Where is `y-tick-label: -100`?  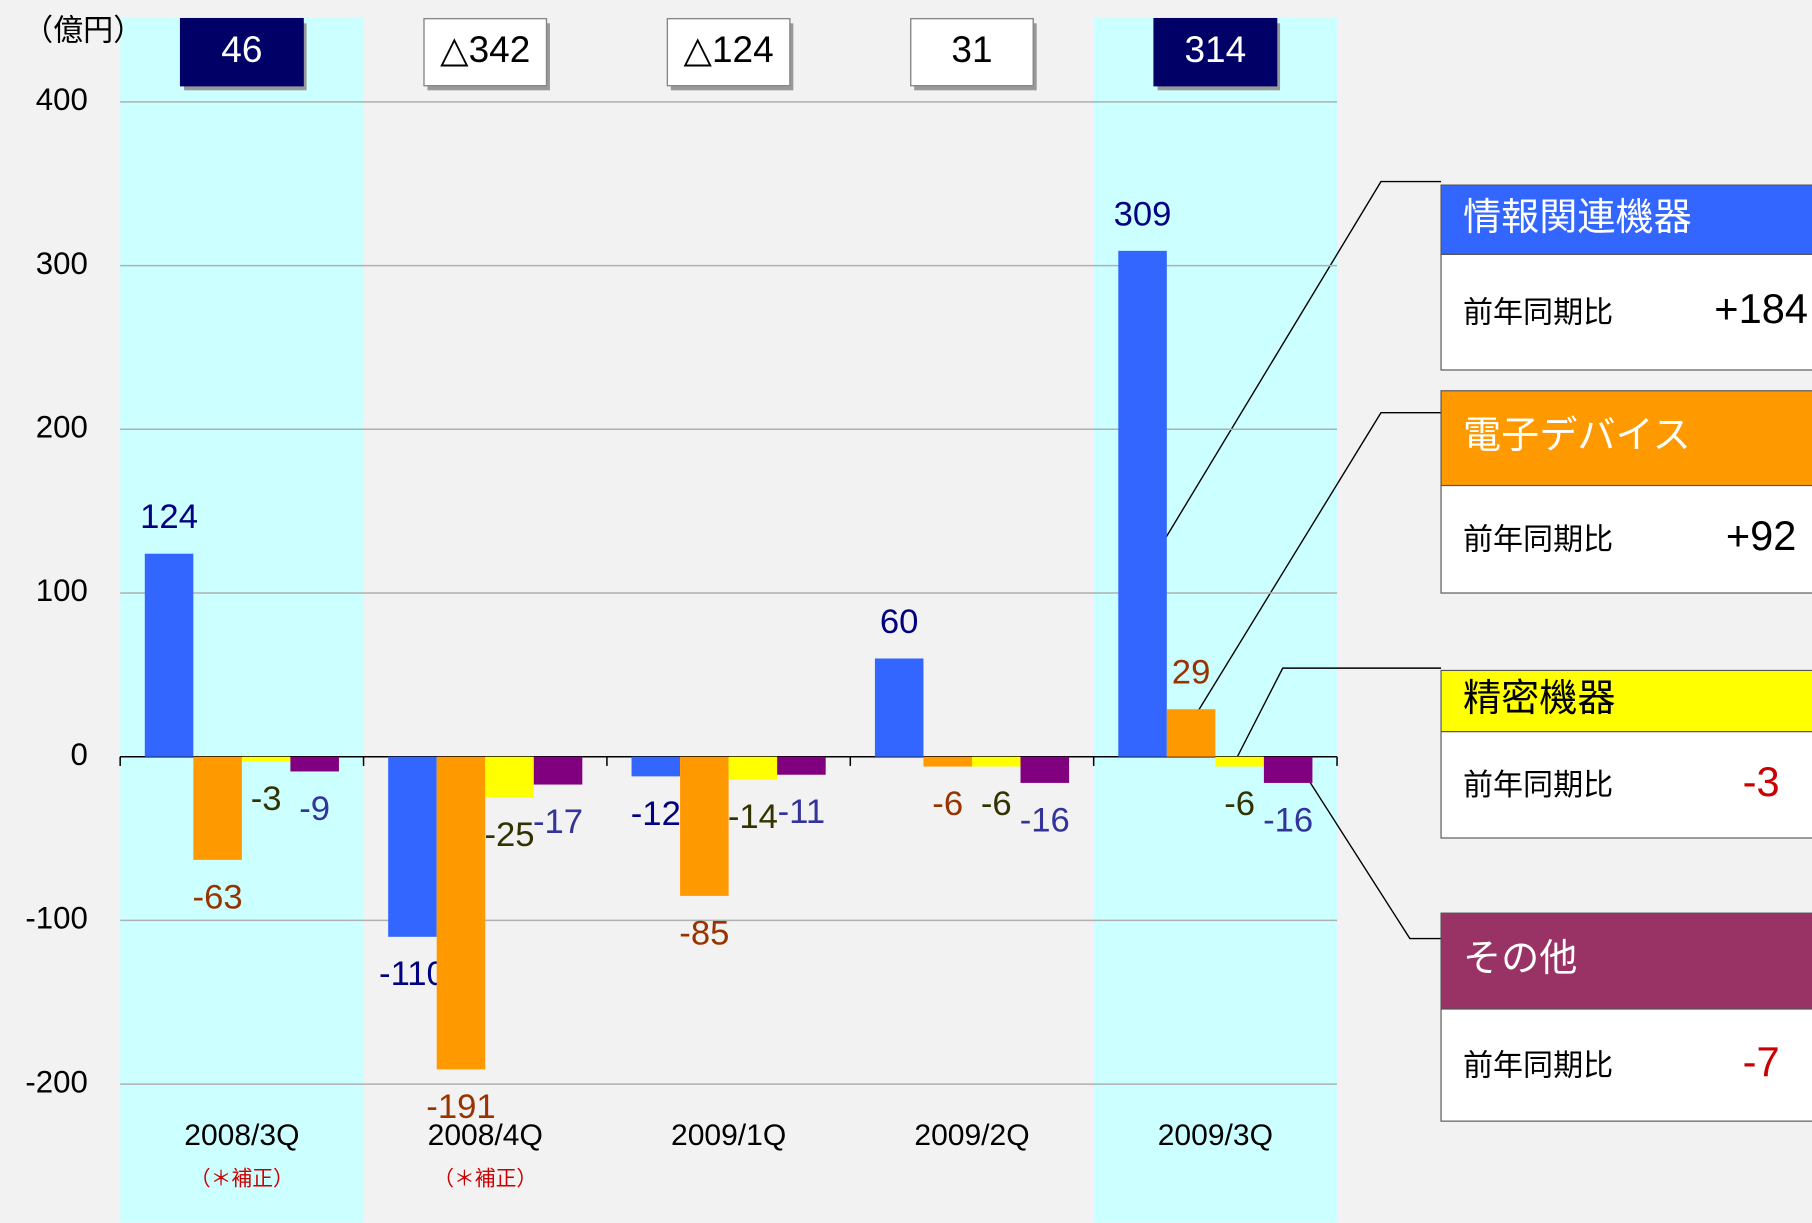 y-tick-label: -100 is located at coordinates (56, 918).